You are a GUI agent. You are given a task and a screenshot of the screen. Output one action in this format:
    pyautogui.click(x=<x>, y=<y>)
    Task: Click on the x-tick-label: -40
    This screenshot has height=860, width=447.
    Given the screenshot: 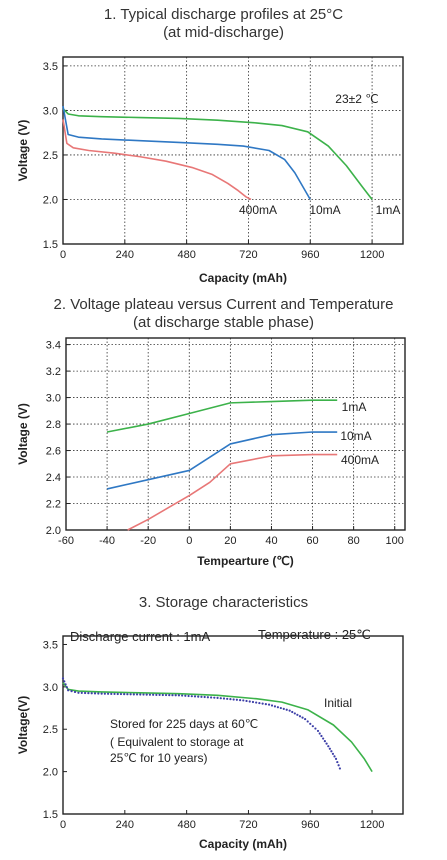 What is the action you would take?
    pyautogui.click(x=107, y=541)
    